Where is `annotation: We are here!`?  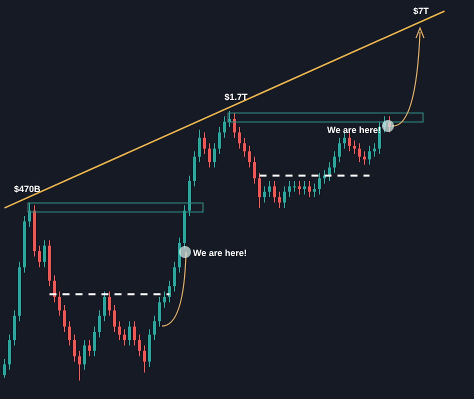
annotation: We are here! is located at coordinates (220, 253).